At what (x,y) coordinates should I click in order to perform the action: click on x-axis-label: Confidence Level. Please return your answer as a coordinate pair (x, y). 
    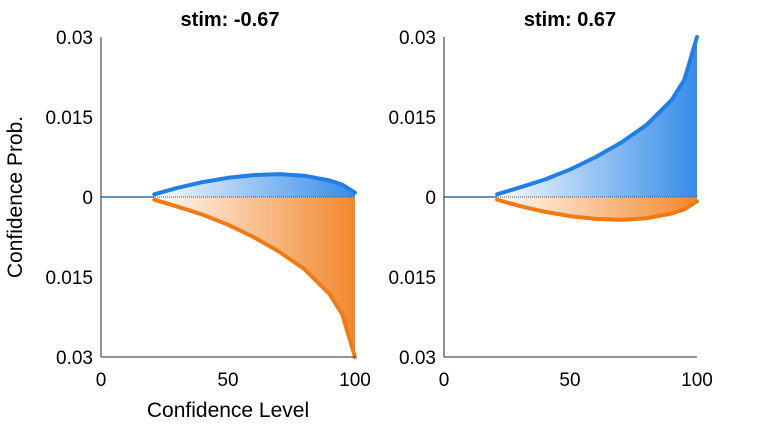
    Looking at the image, I should click on (228, 410).